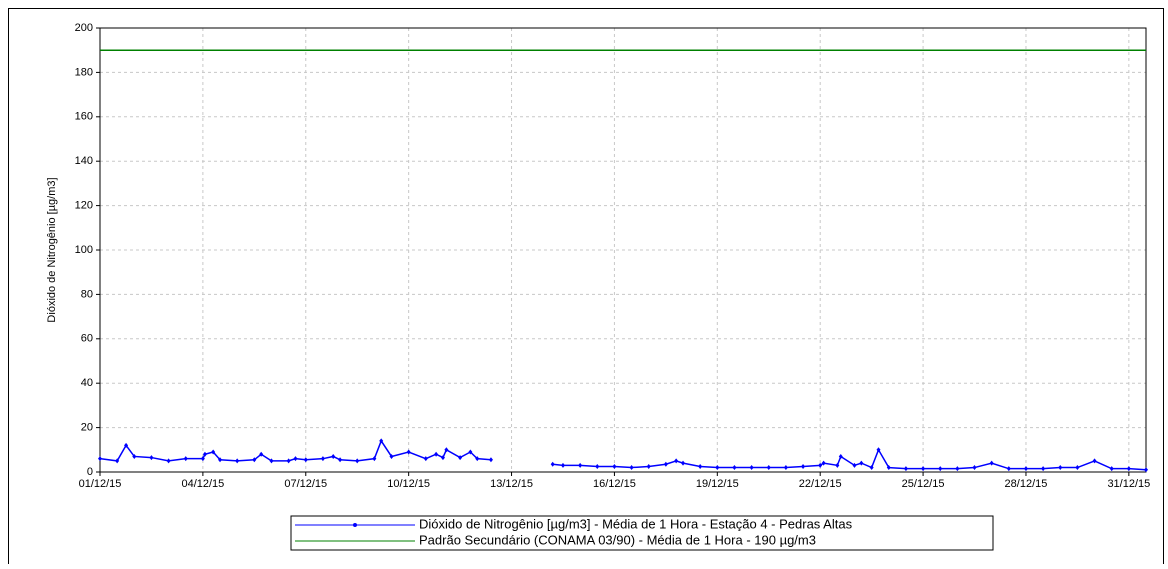 The height and width of the screenshot is (569, 1168). I want to click on legend-marker, so click(355, 525).